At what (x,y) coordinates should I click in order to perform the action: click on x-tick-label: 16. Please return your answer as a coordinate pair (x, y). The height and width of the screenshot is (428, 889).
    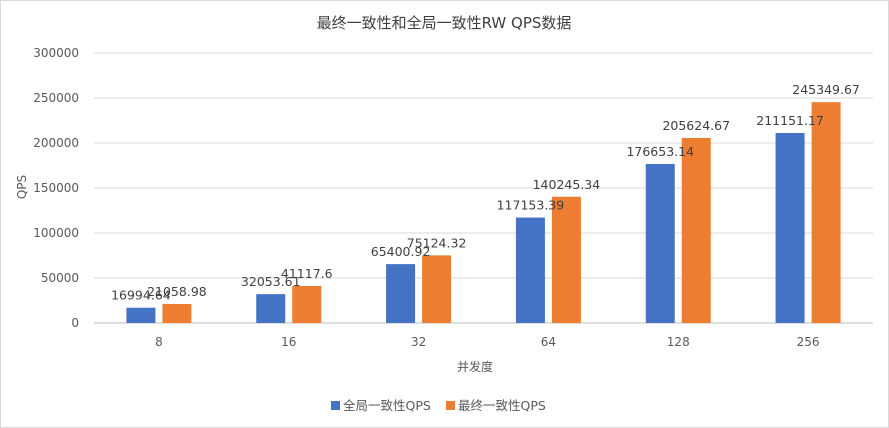
    Looking at the image, I should click on (288, 342).